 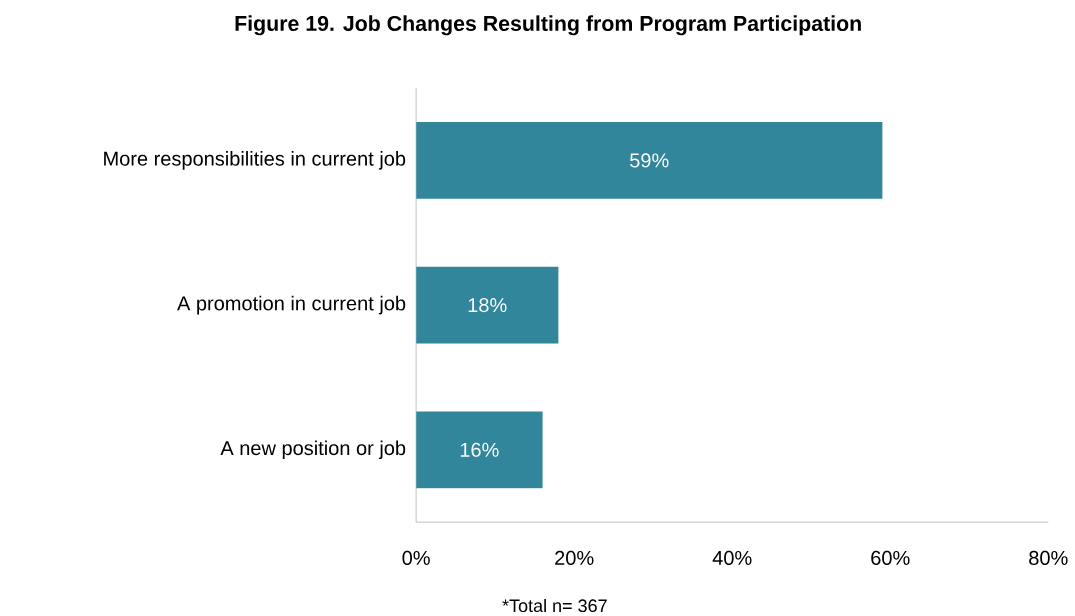 What do you see at coordinates (313, 450) in the screenshot?
I see `y-tick-label: A new position or job` at bounding box center [313, 450].